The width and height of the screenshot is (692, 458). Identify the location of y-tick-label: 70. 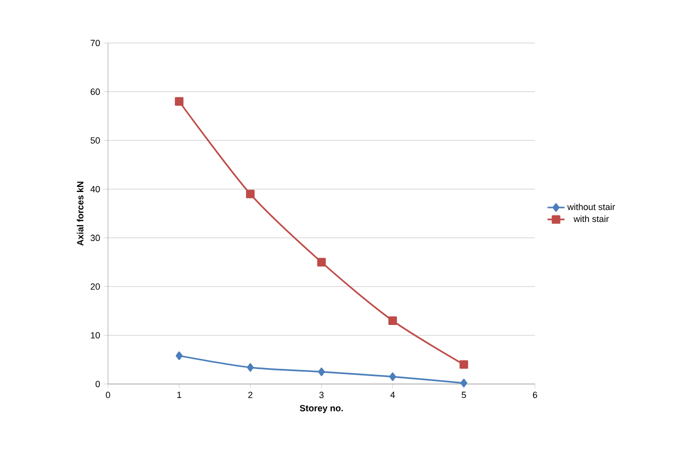
(95, 43).